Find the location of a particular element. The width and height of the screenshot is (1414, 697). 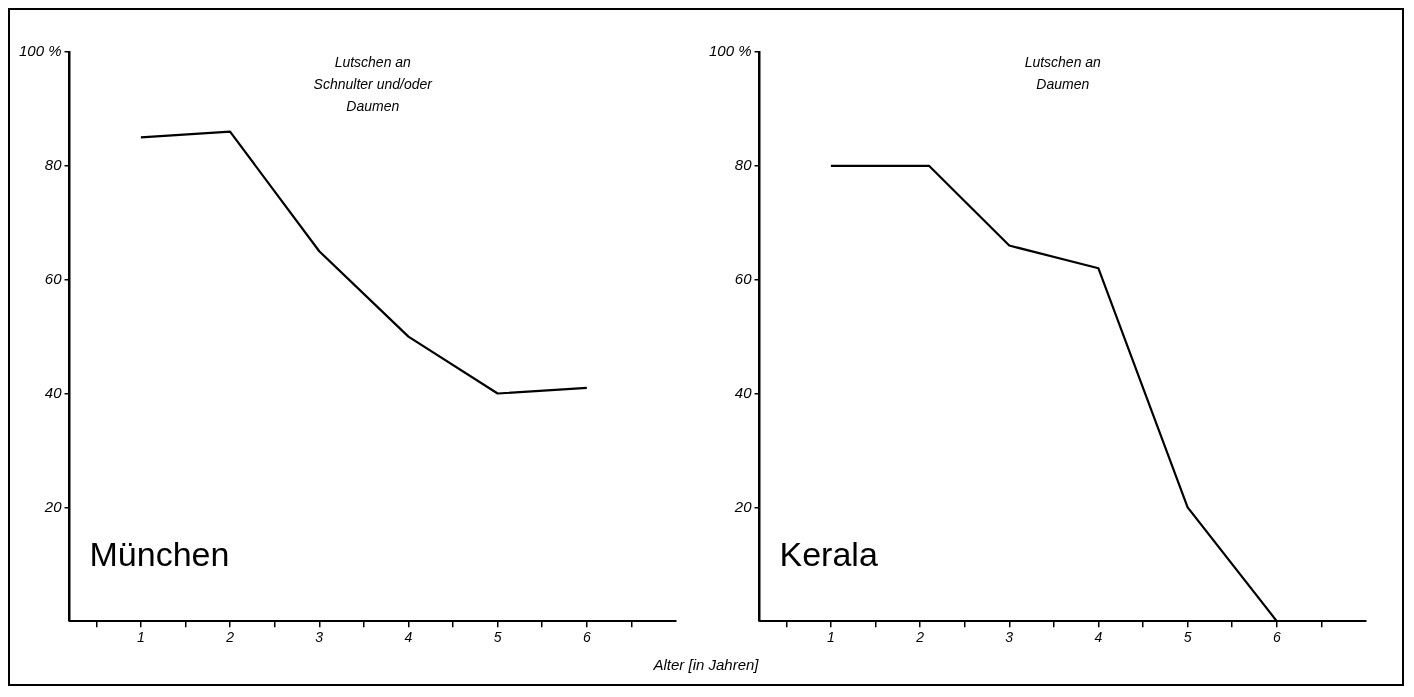

text: München is located at coordinates (159, 554).